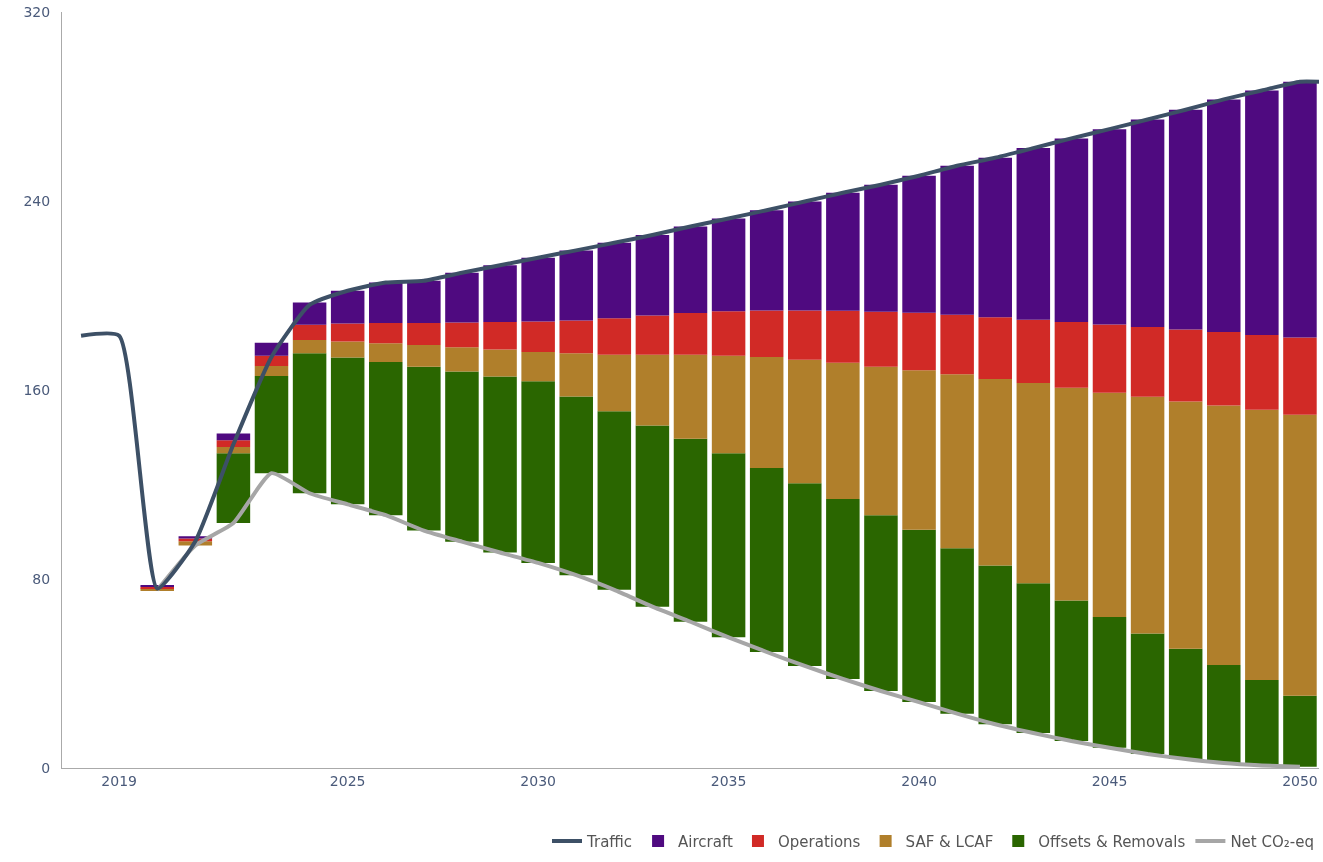 This screenshot has height=862, width=1323. I want to click on x-tick-label: 2050, so click(1300, 780).